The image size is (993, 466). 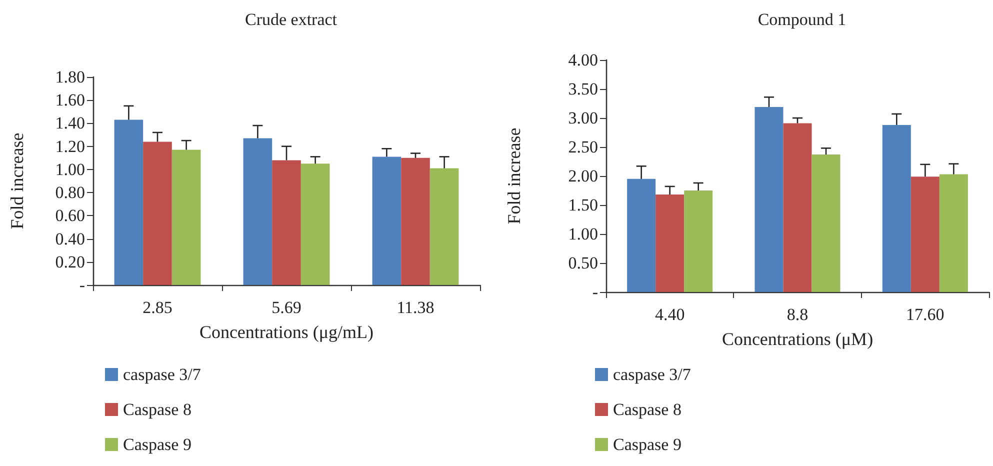 What do you see at coordinates (669, 314) in the screenshot?
I see `x-tick-label: 4.40` at bounding box center [669, 314].